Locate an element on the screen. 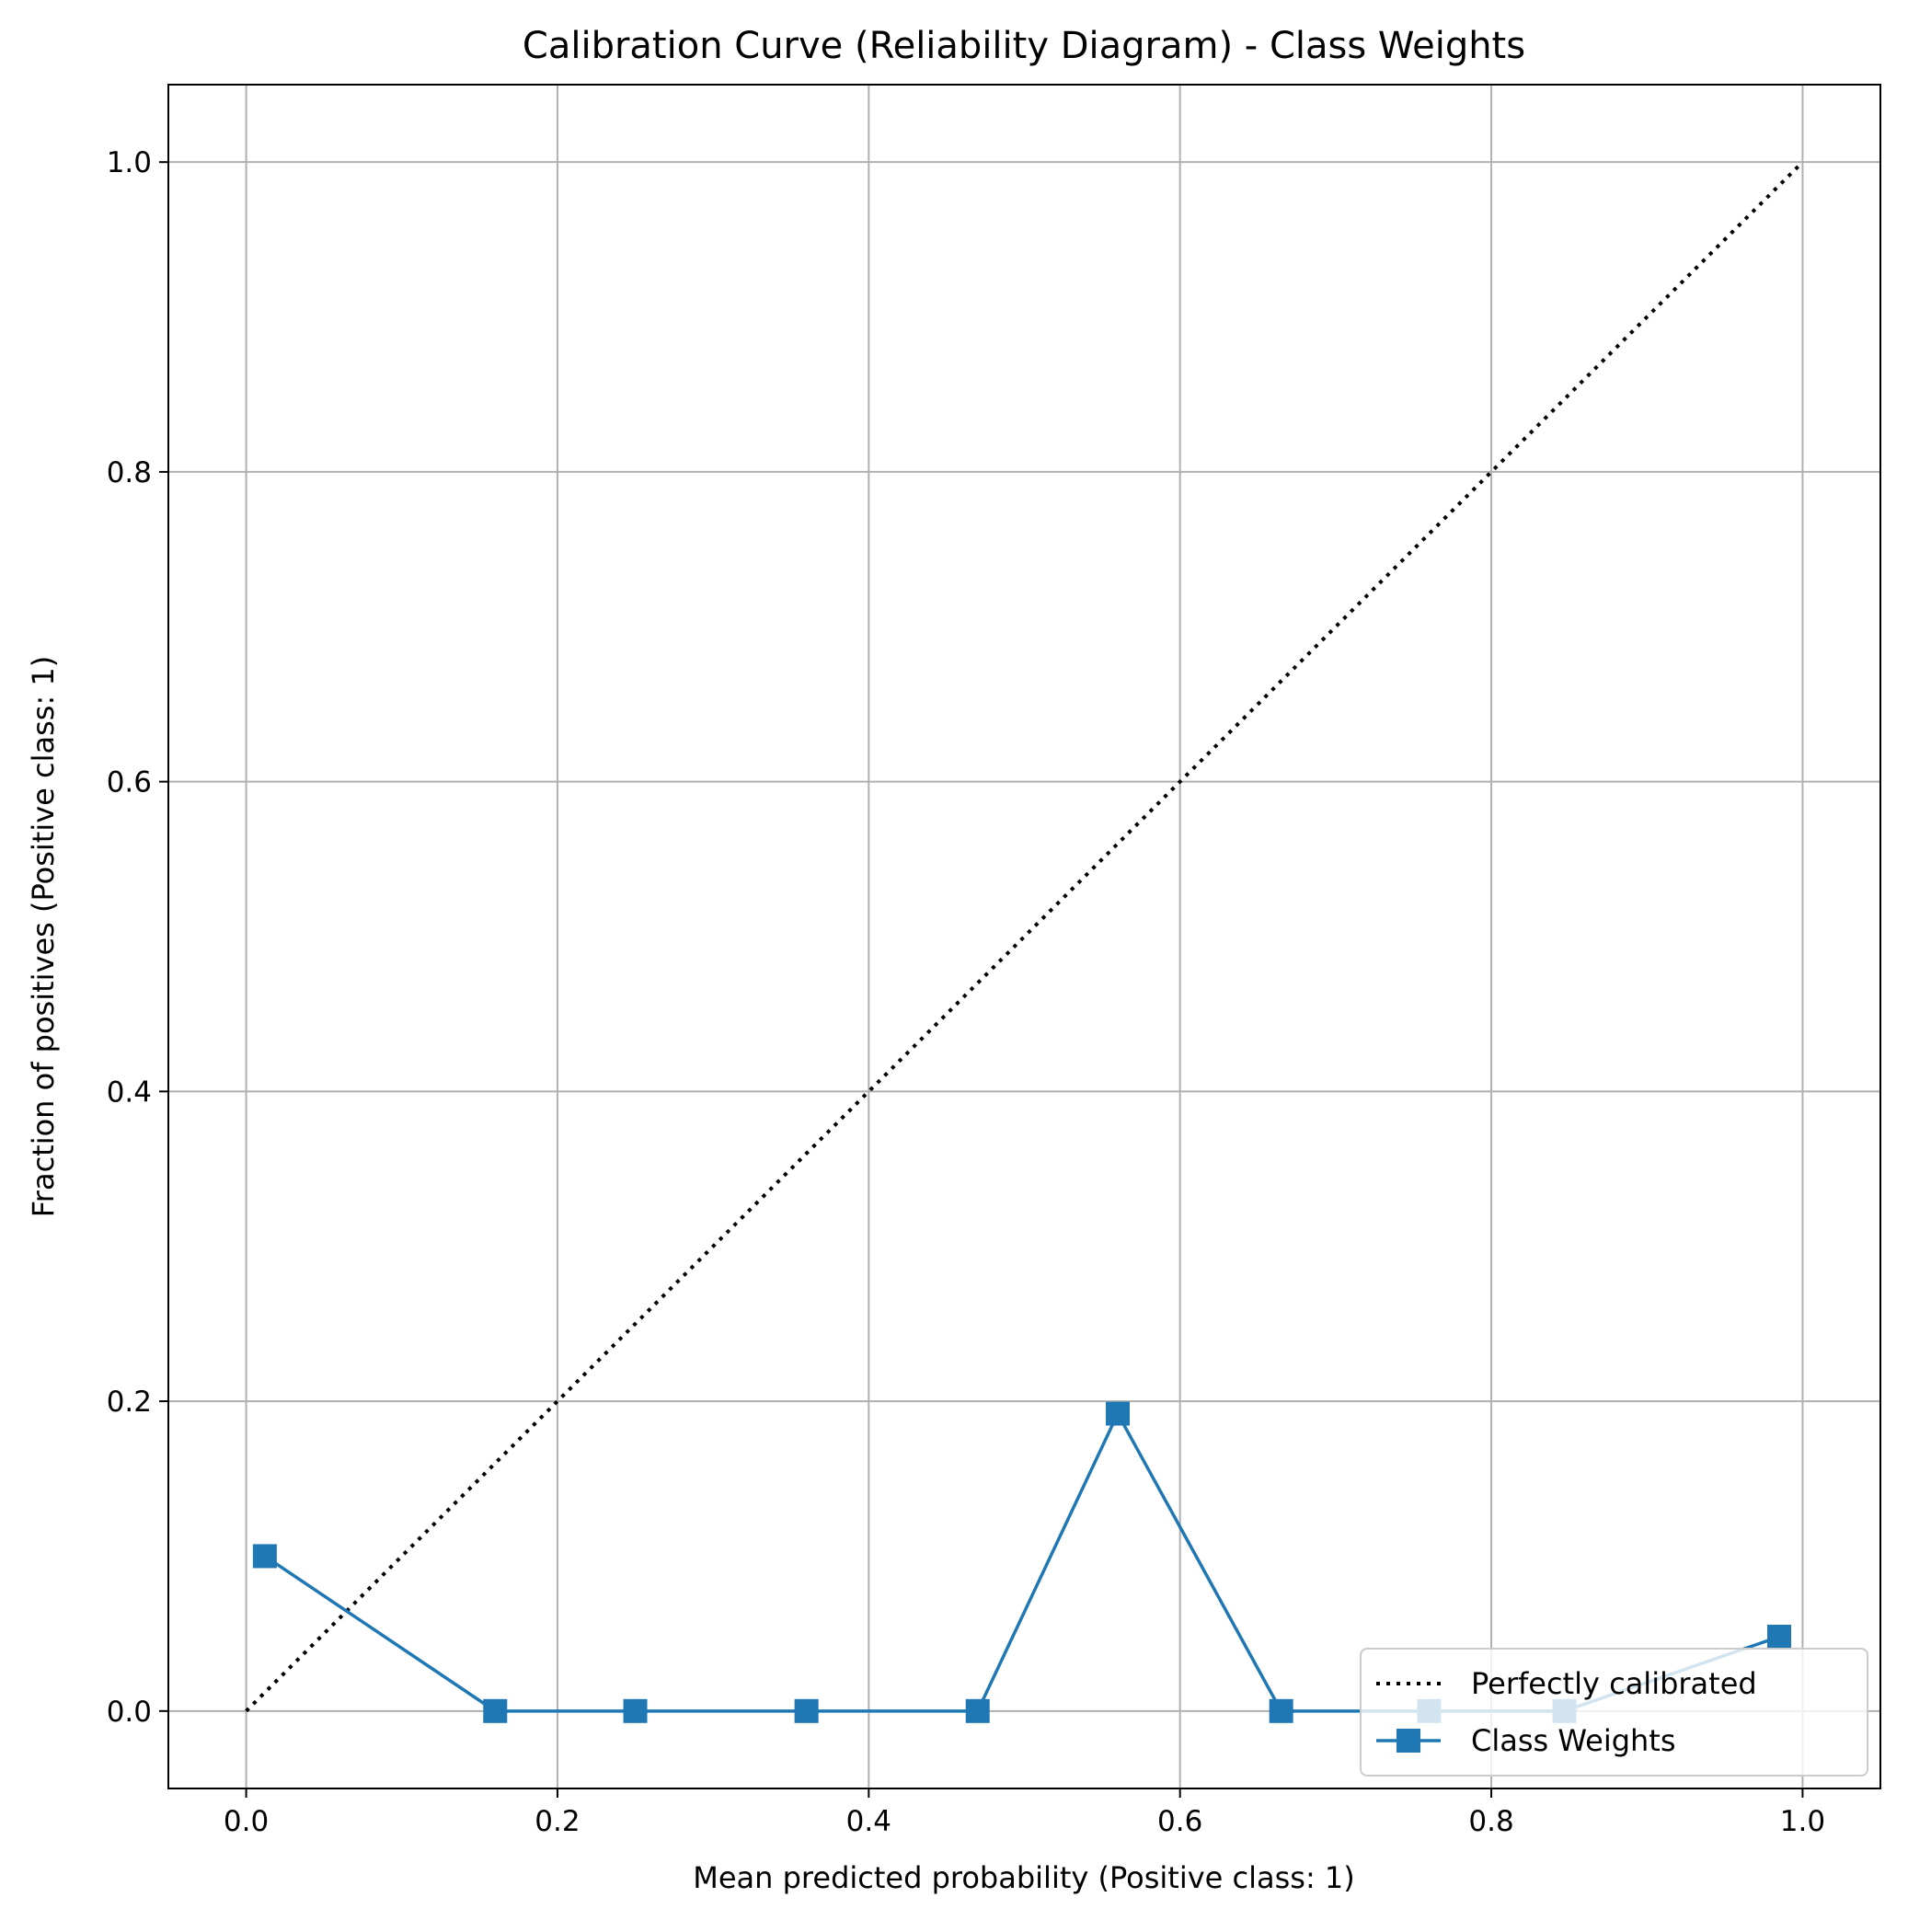 This screenshot has width=1908, height=1932. x-tick-label: 1.0 is located at coordinates (1802, 1821).